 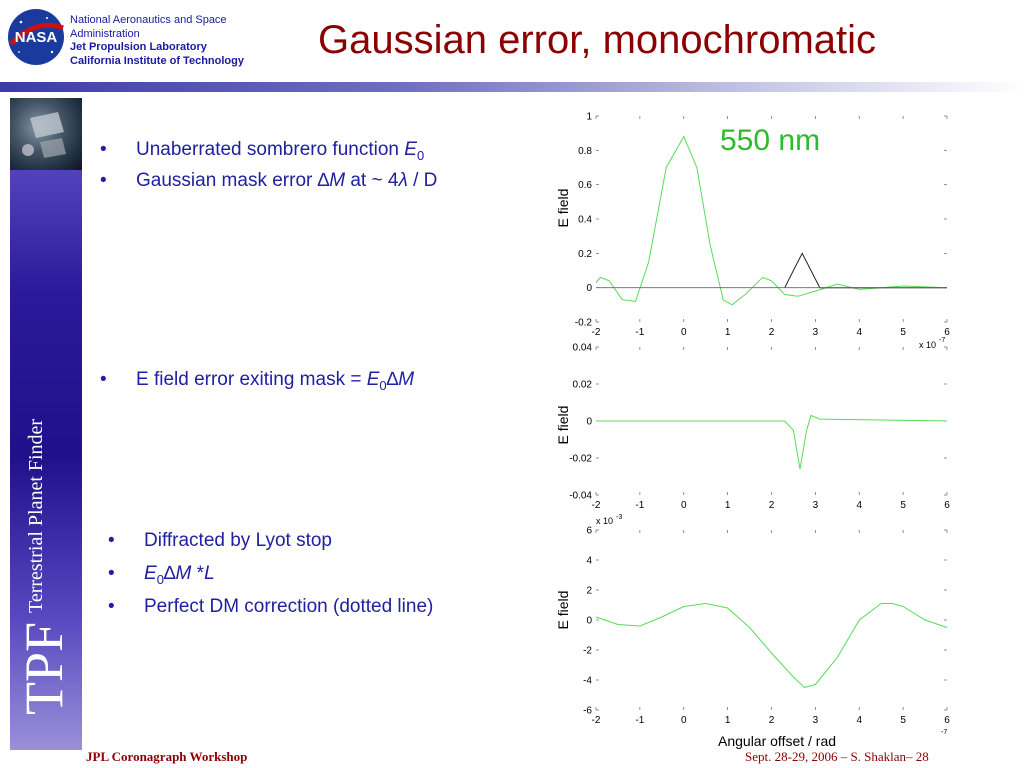 What do you see at coordinates (585, 151) in the screenshot?
I see `y-tick-label: 0.8` at bounding box center [585, 151].